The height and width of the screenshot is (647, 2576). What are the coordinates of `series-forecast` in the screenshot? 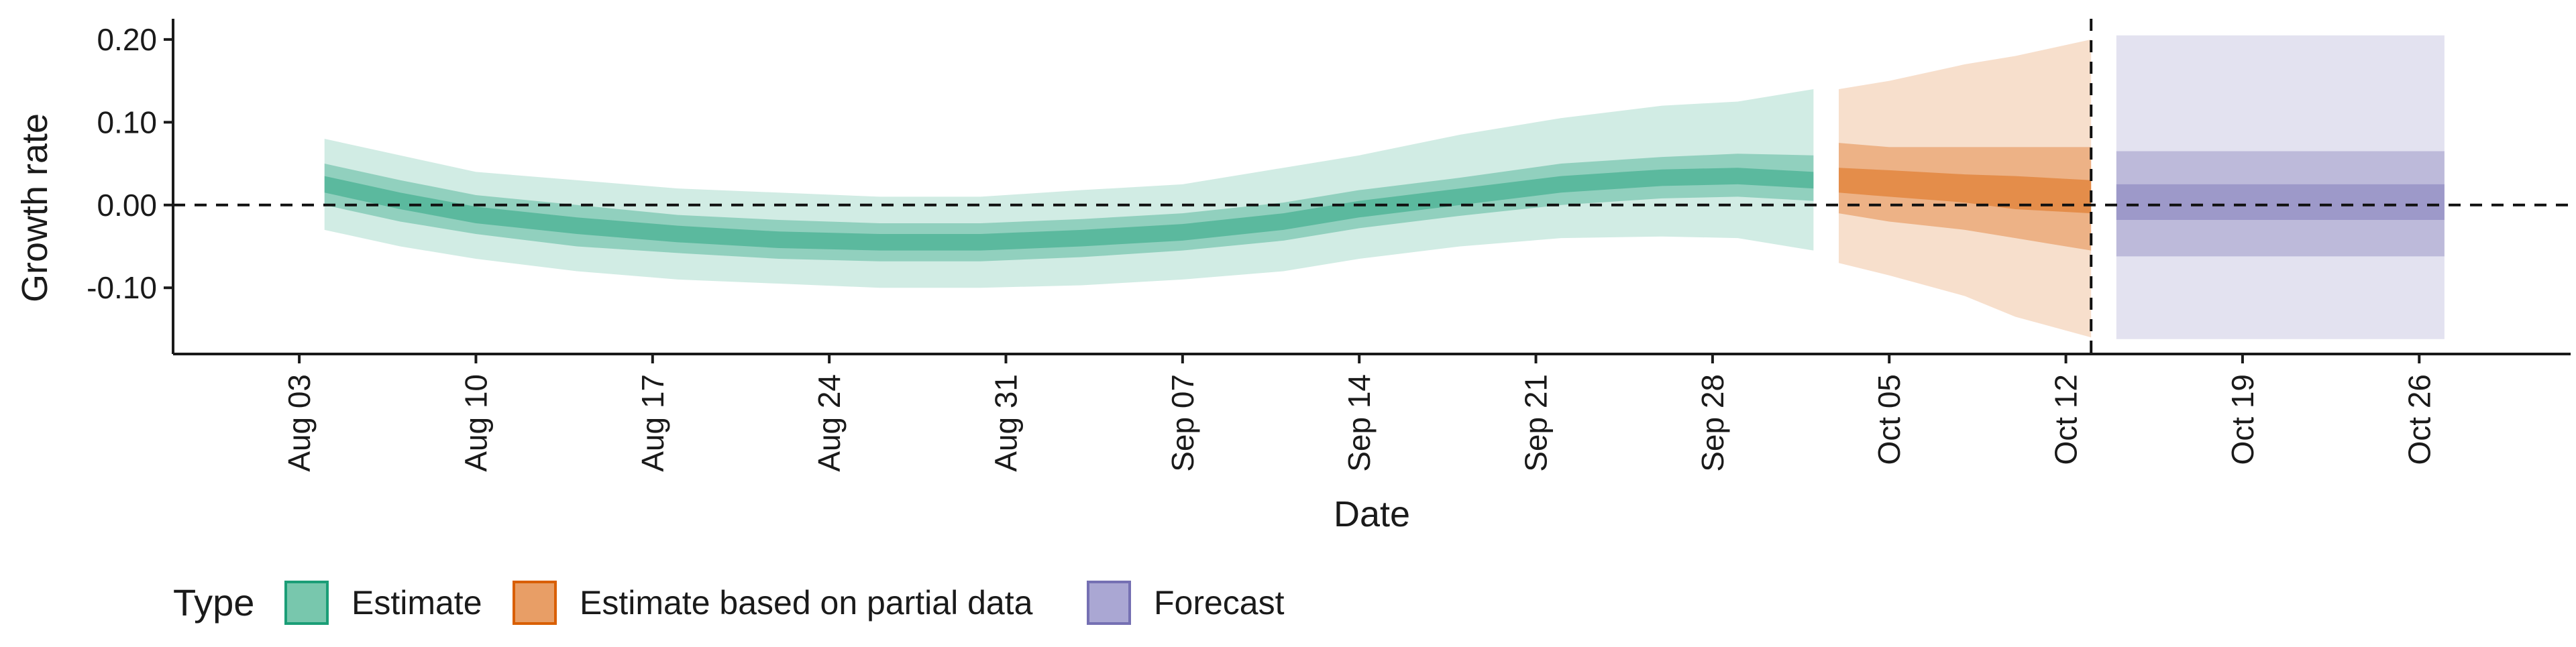 It's located at (2280, 187).